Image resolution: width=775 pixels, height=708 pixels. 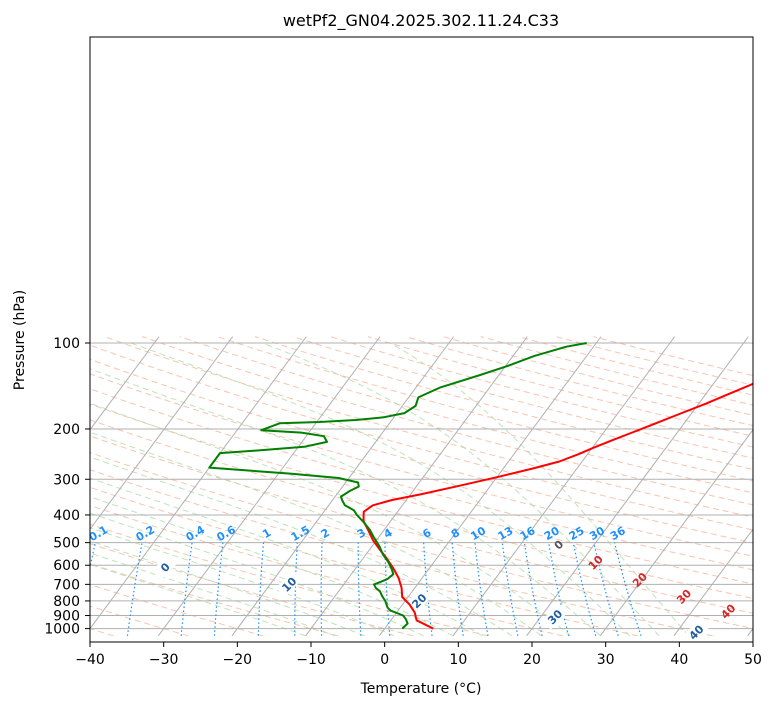 What do you see at coordinates (62, 630) in the screenshot?
I see `y-tick-label: 1000` at bounding box center [62, 630].